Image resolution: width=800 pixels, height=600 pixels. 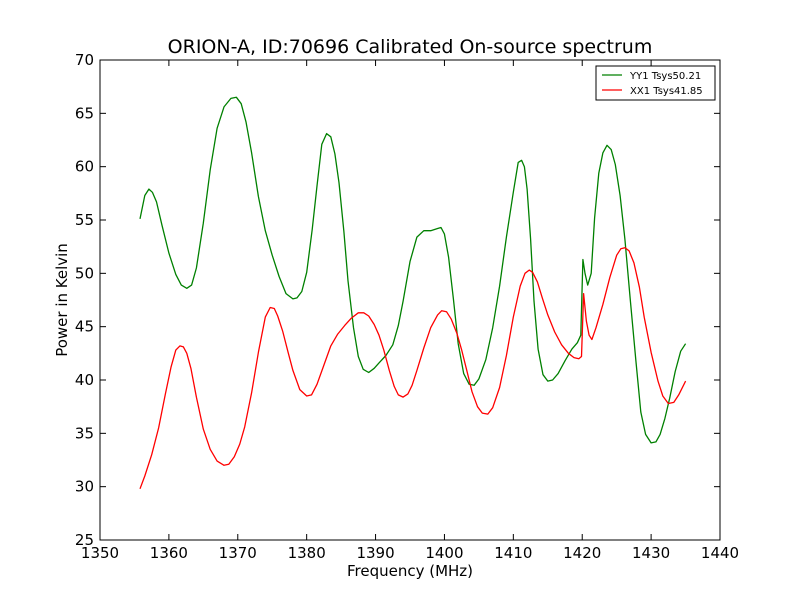 I want to click on y-tick-label: 35, so click(x=84, y=433).